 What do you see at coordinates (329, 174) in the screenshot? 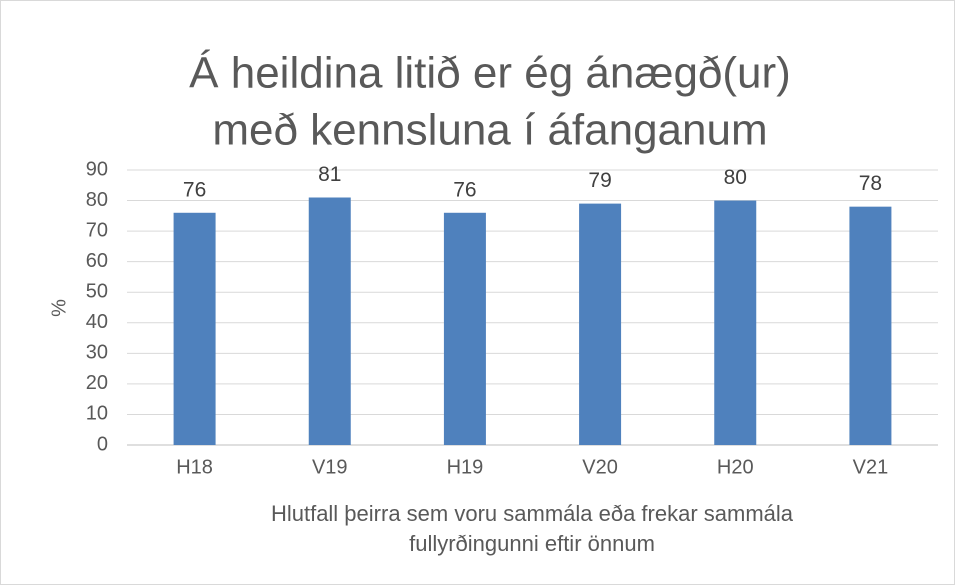
I see `data-label: 81` at bounding box center [329, 174].